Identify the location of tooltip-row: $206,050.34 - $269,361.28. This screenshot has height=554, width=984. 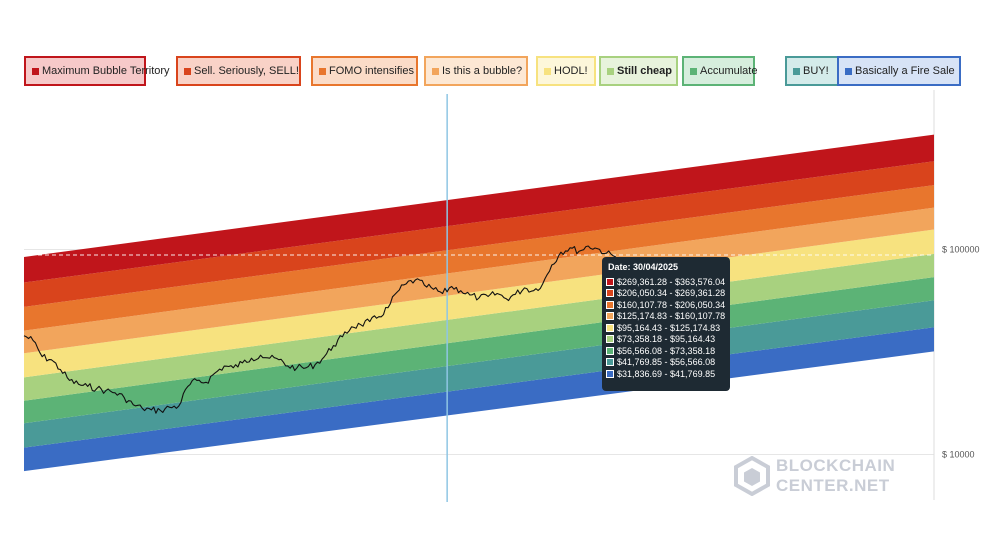
(666, 294).